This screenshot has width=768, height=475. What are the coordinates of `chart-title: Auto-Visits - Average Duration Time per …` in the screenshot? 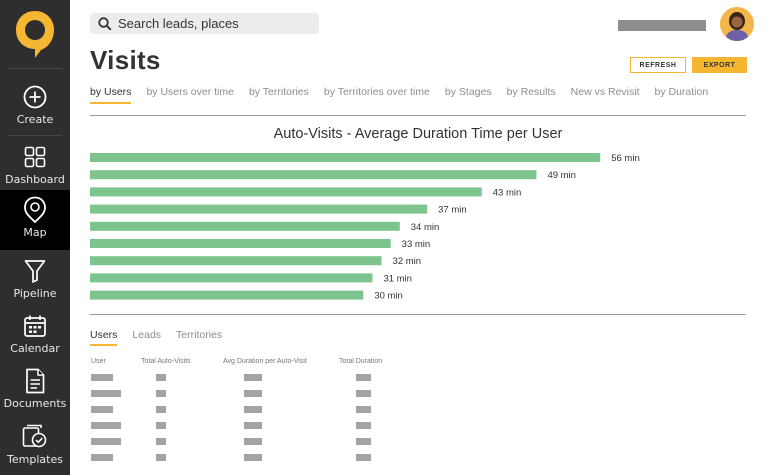 It's located at (418, 134).